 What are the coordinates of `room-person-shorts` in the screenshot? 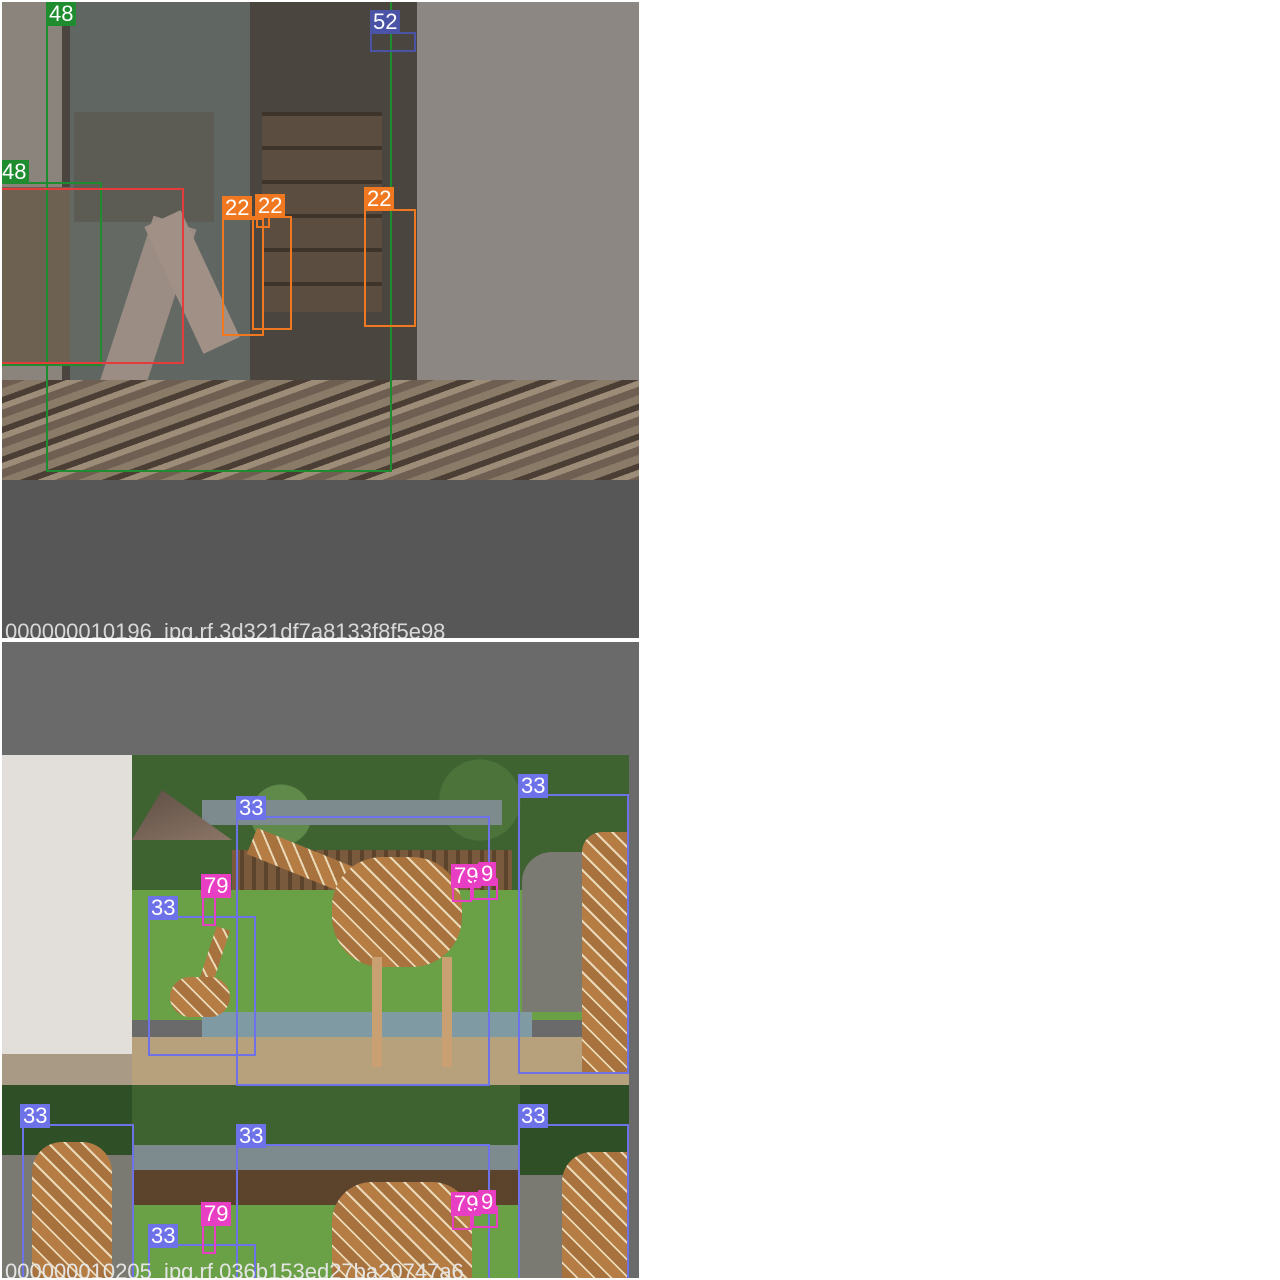 It's located at (144, 167).